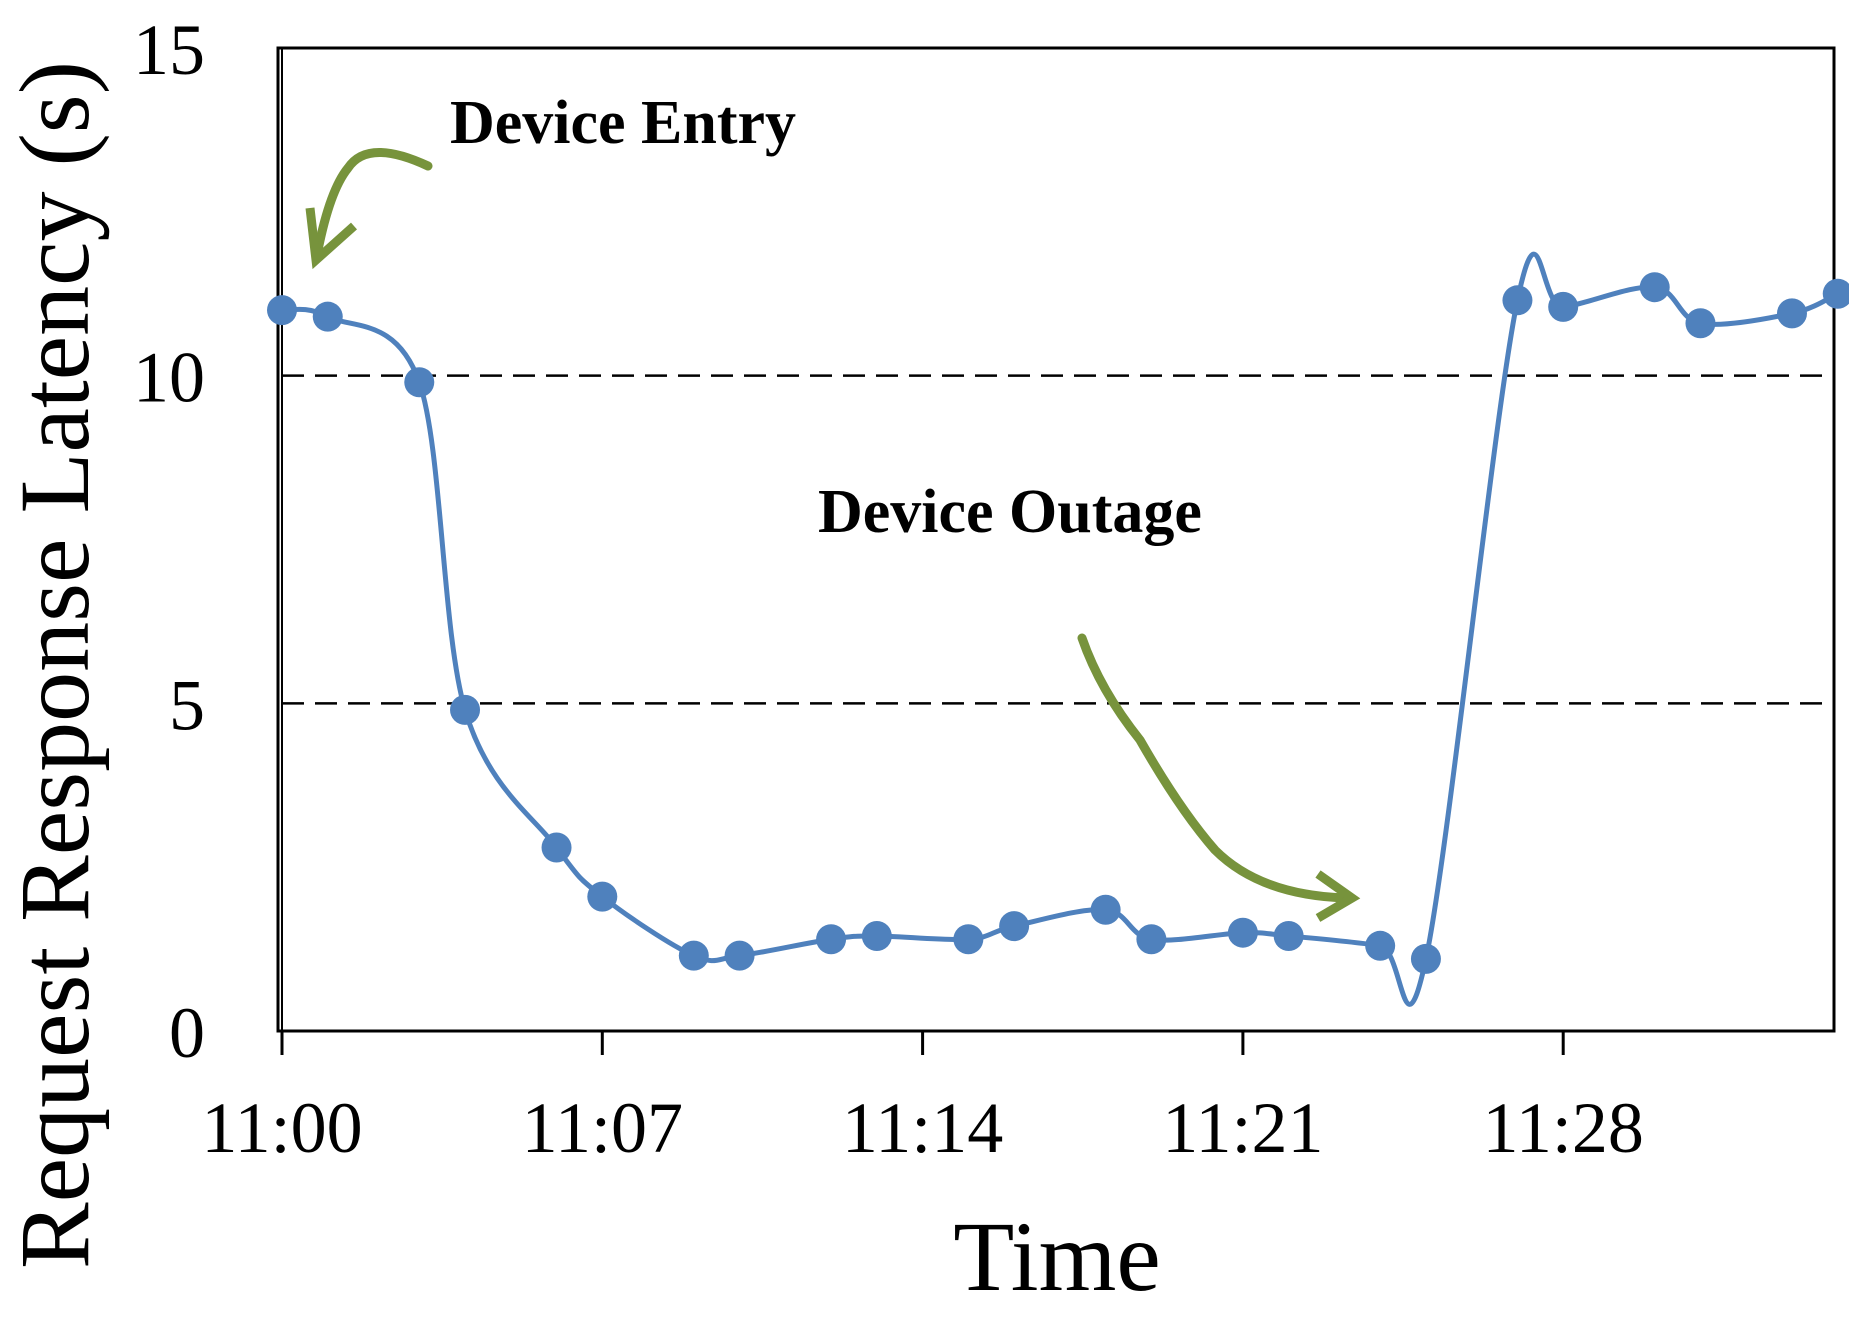  Describe the element at coordinates (327, 316) in the screenshot. I see `data-point-11:01` at that location.